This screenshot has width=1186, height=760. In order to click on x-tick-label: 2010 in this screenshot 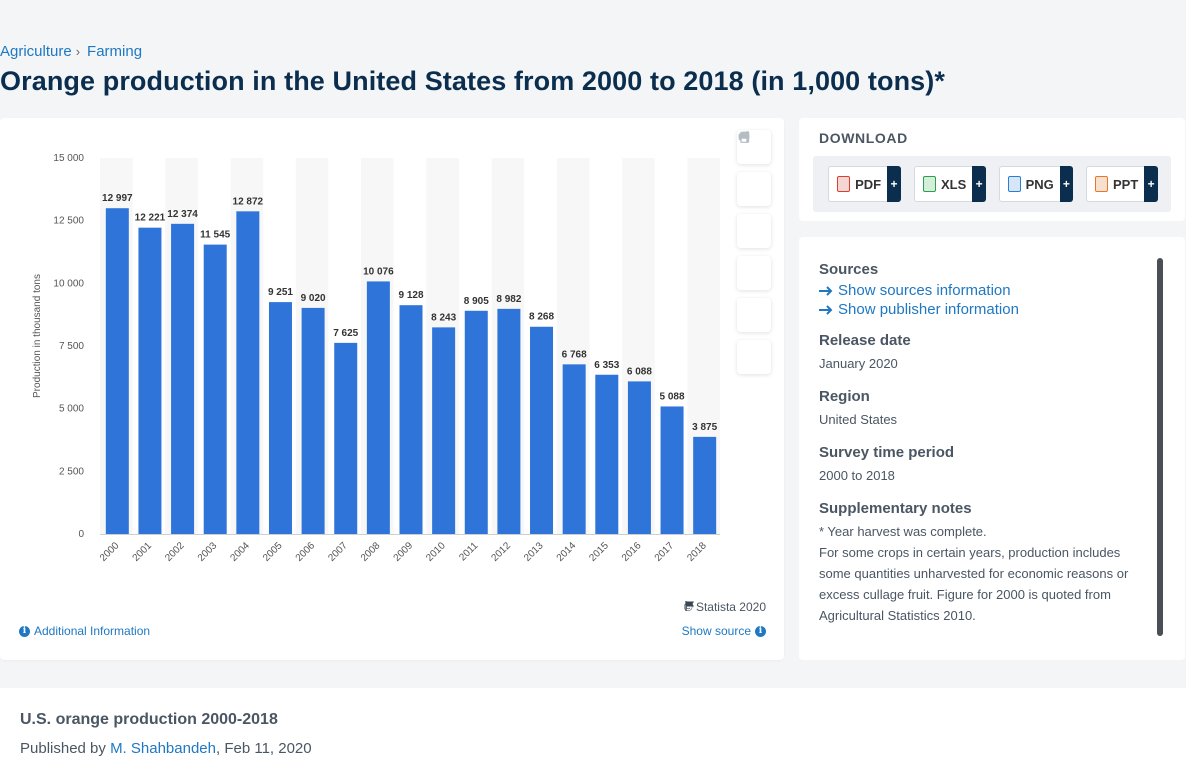, I will do `click(436, 552)`.